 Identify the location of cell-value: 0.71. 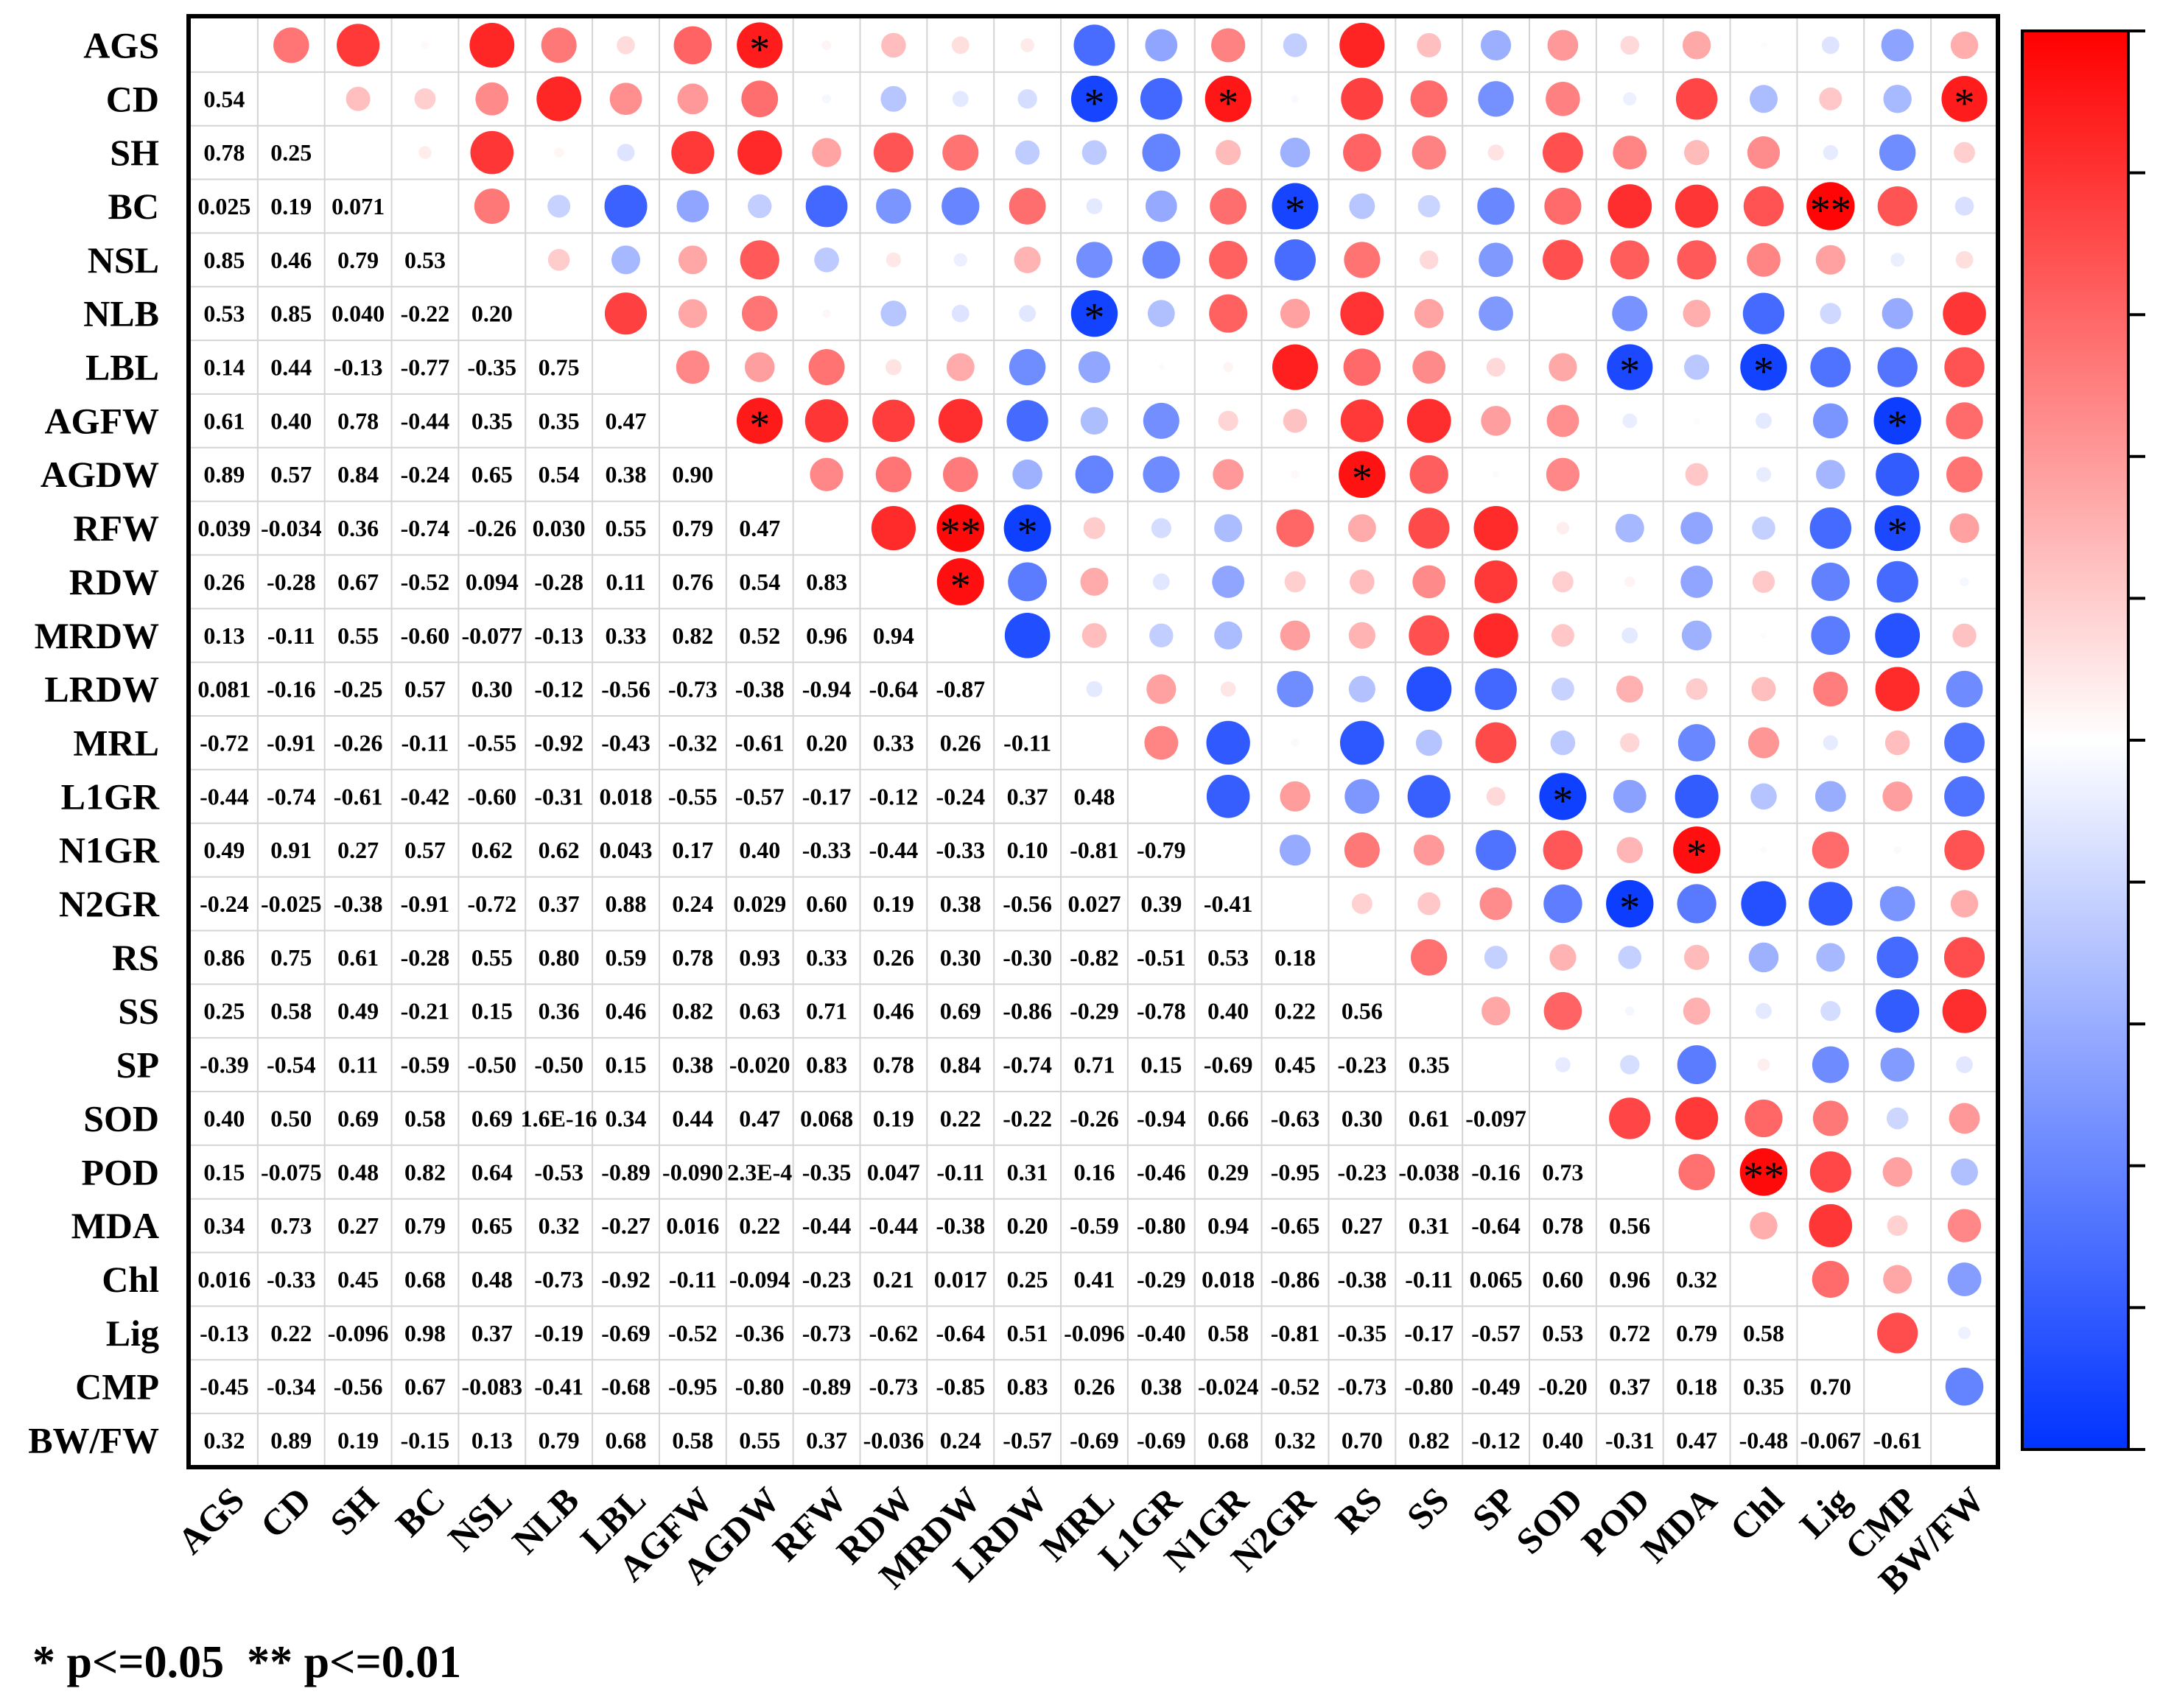
(1094, 1065).